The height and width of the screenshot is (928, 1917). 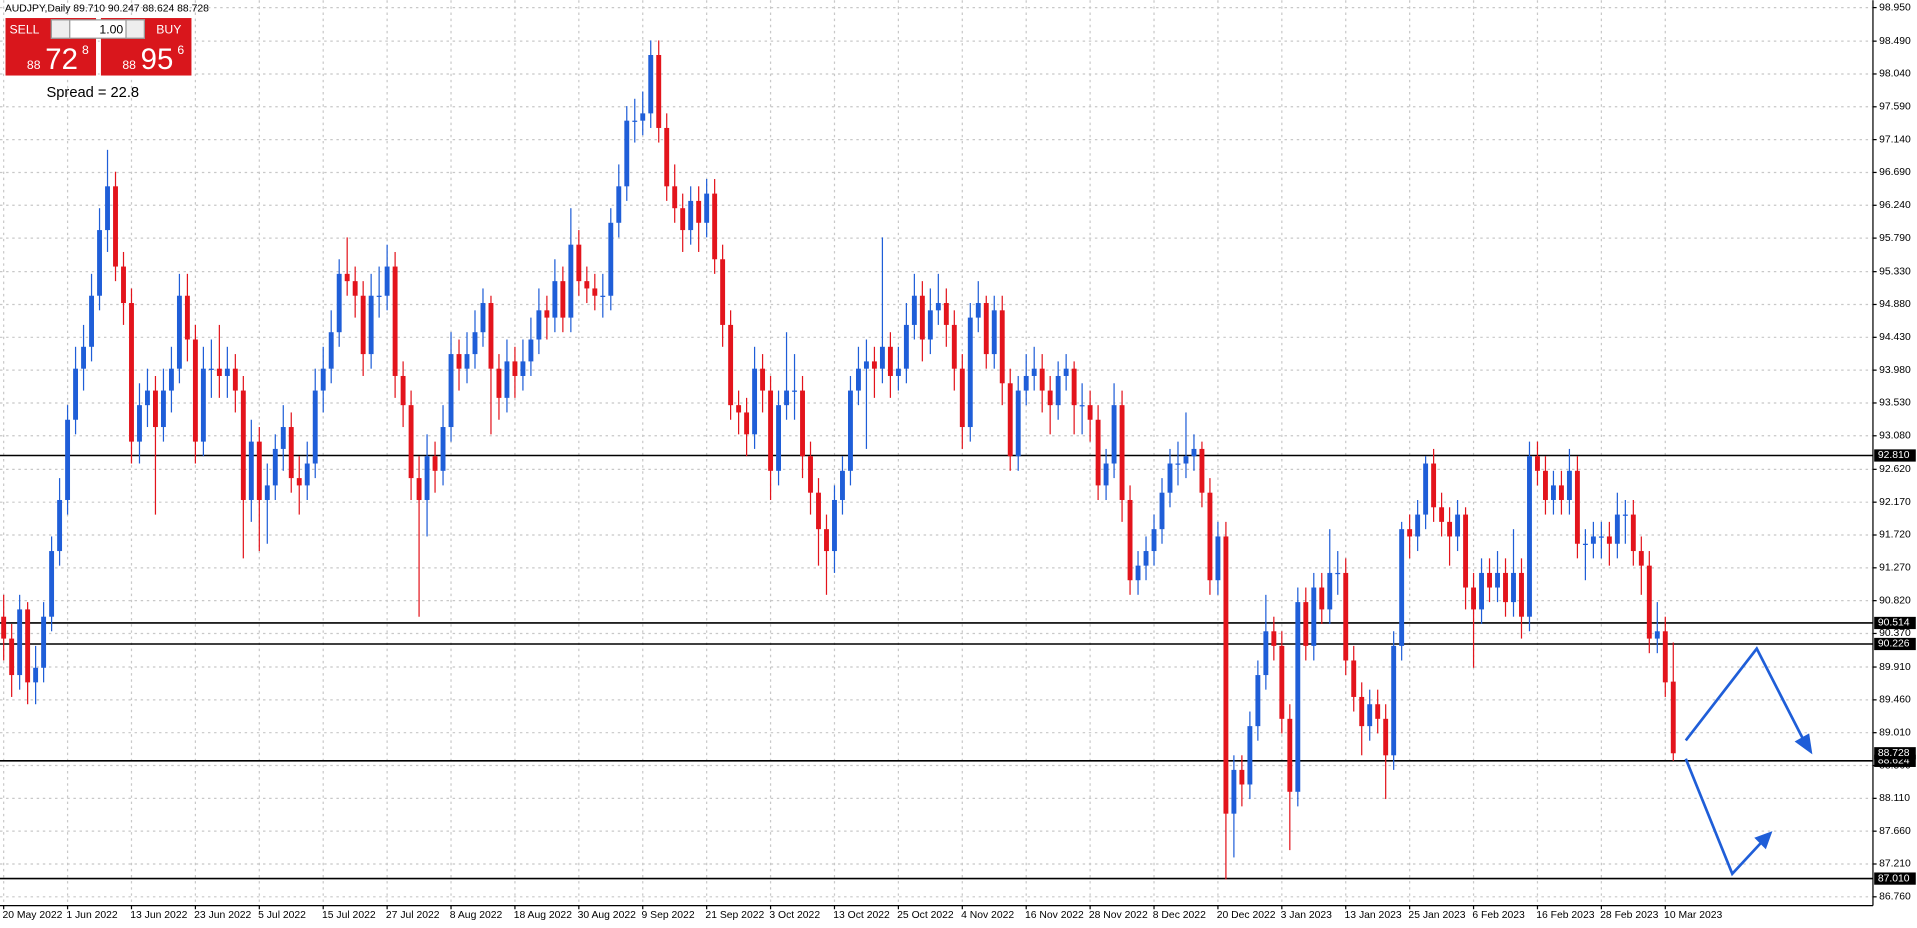 I want to click on buy-price-main: 95, so click(x=157, y=59).